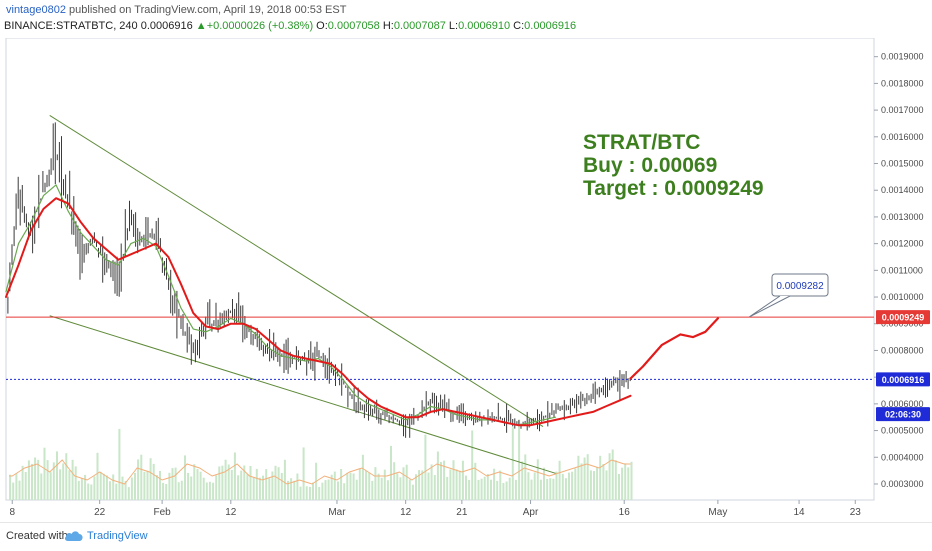 The height and width of the screenshot is (551, 932). I want to click on x-tick-label: Mar, so click(337, 512).